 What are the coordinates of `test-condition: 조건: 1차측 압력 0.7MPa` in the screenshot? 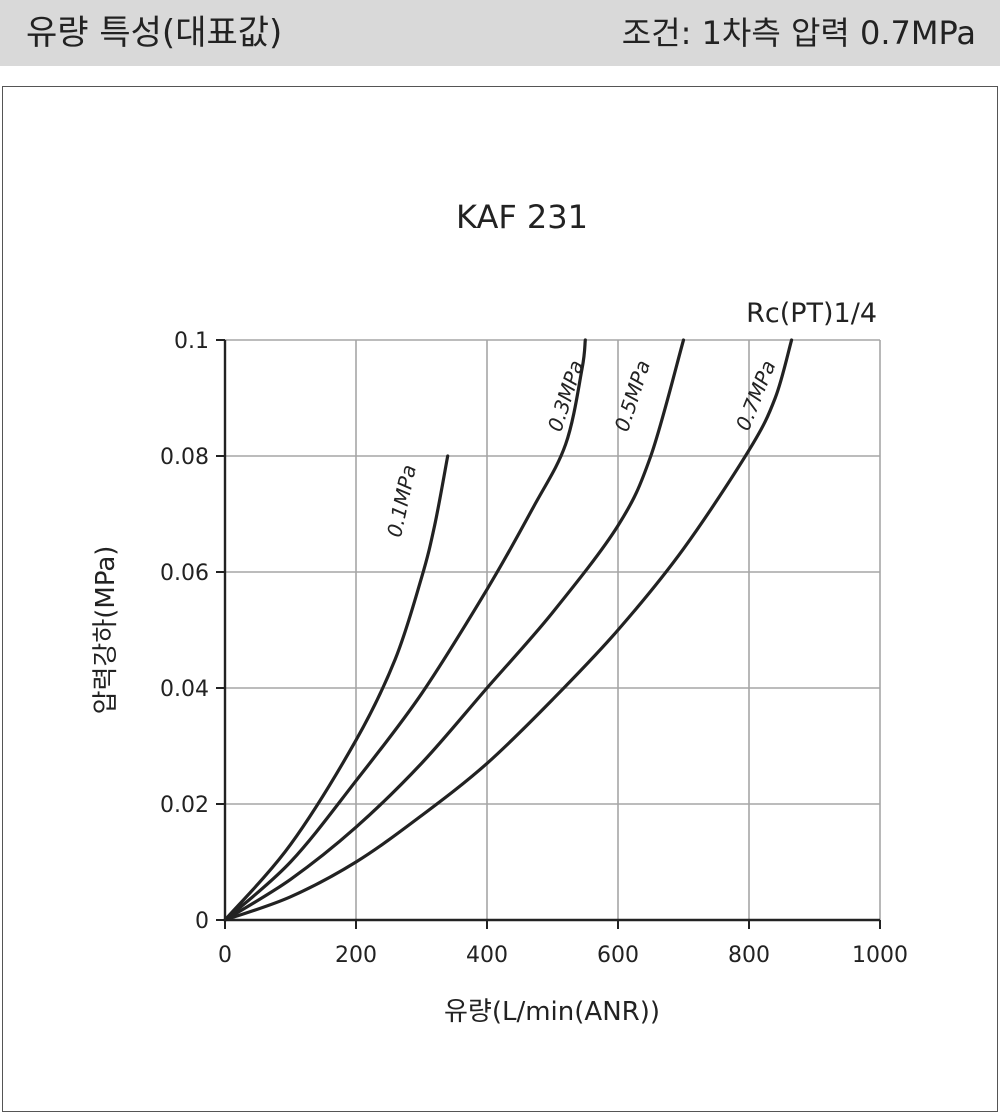 It's located at (798, 33).